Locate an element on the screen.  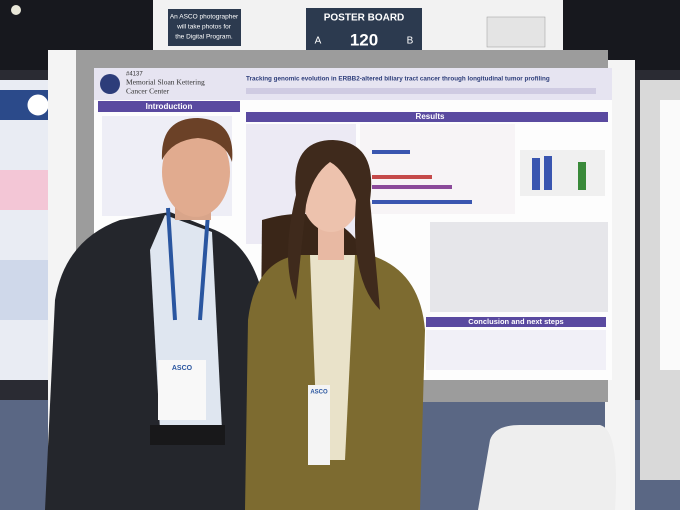
board-label: POSTER BOARD is located at coordinates (364, 18).